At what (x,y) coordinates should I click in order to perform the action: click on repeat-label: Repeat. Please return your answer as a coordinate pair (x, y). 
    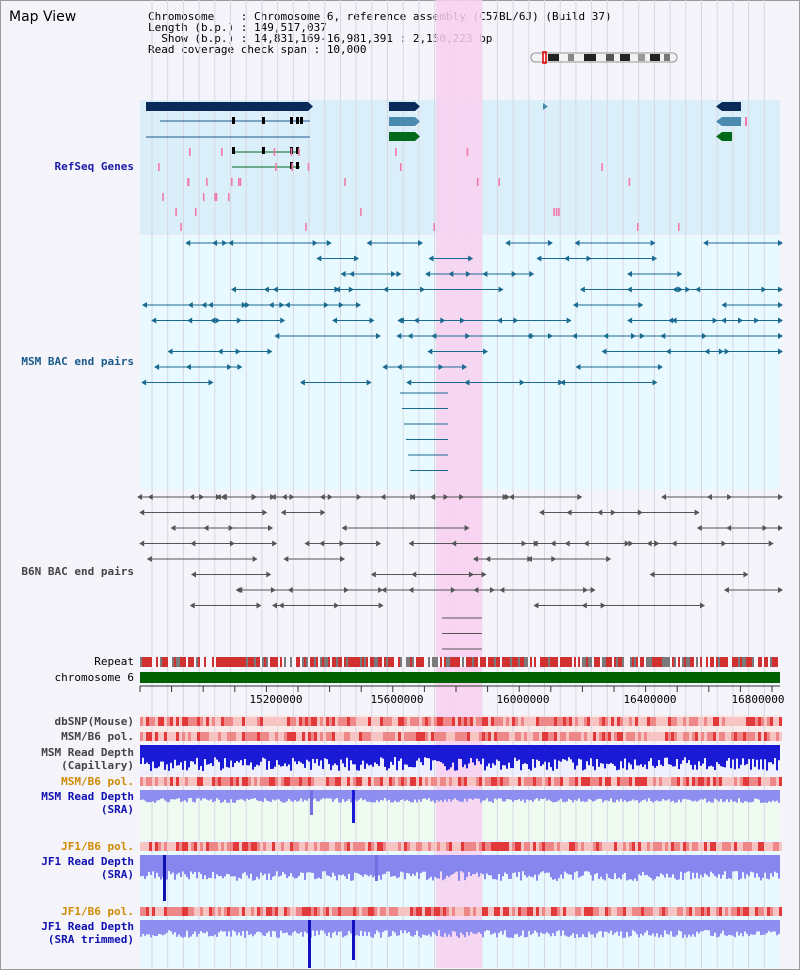
    Looking at the image, I should click on (114, 661).